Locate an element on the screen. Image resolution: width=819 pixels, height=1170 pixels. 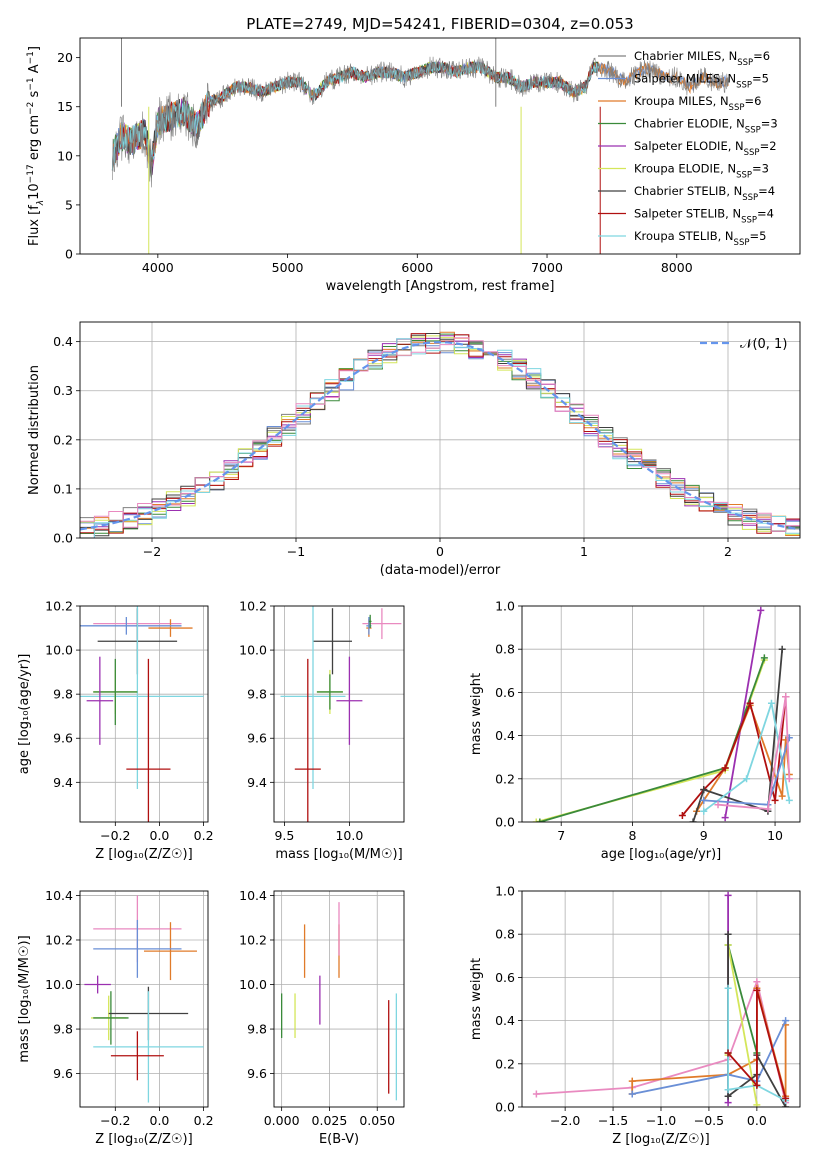
x-tick-label: 0 is located at coordinates (440, 551).